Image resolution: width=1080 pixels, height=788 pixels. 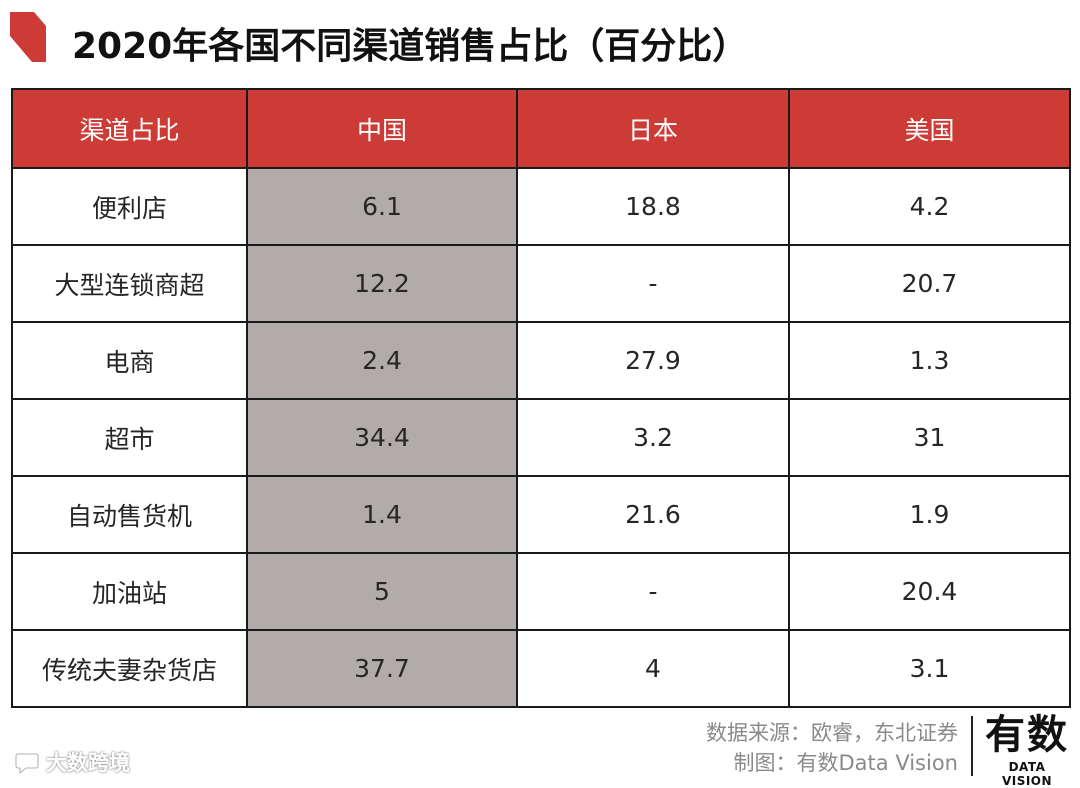 I want to click on table-header-row: 渠道占比 中国 日本 美国, so click(x=541, y=128).